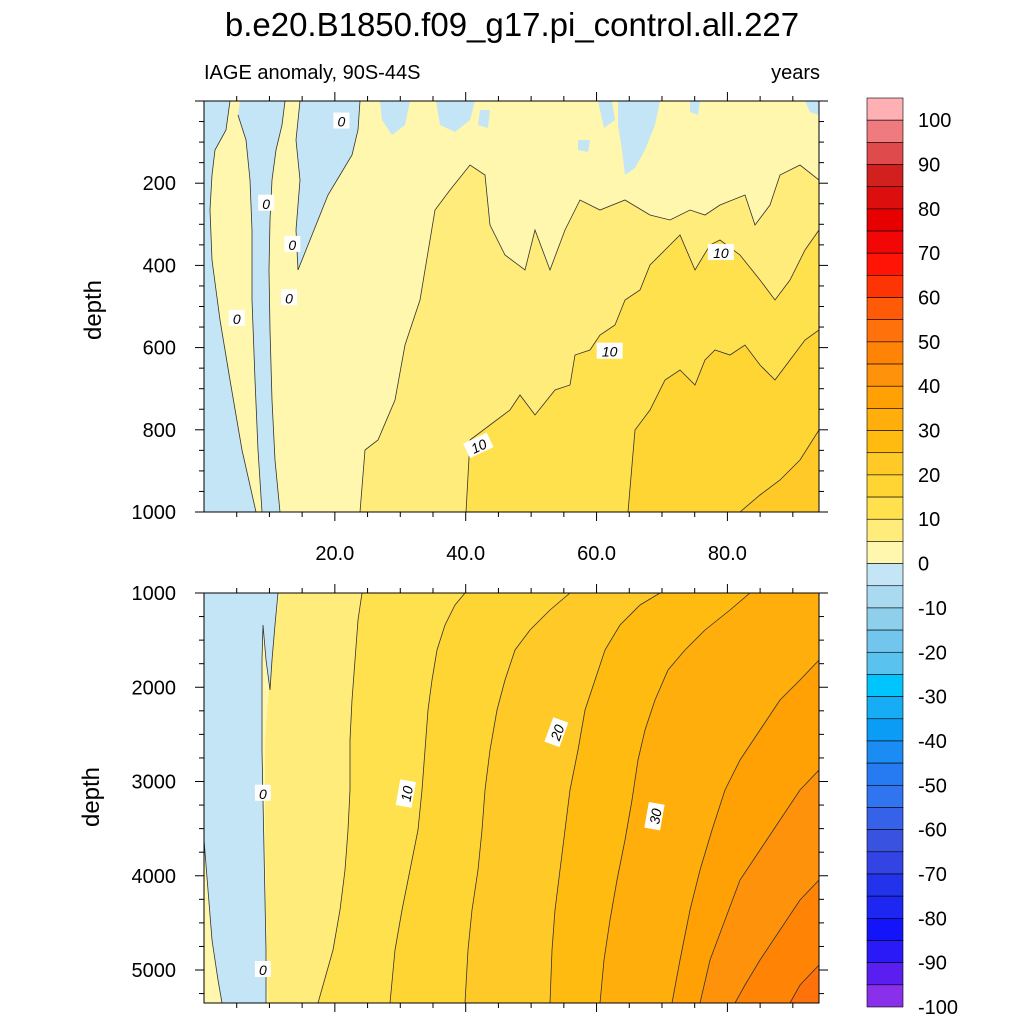 Image resolution: width=1024 pixels, height=1024 pixels. I want to click on svg-text: 20, so click(557, 732).